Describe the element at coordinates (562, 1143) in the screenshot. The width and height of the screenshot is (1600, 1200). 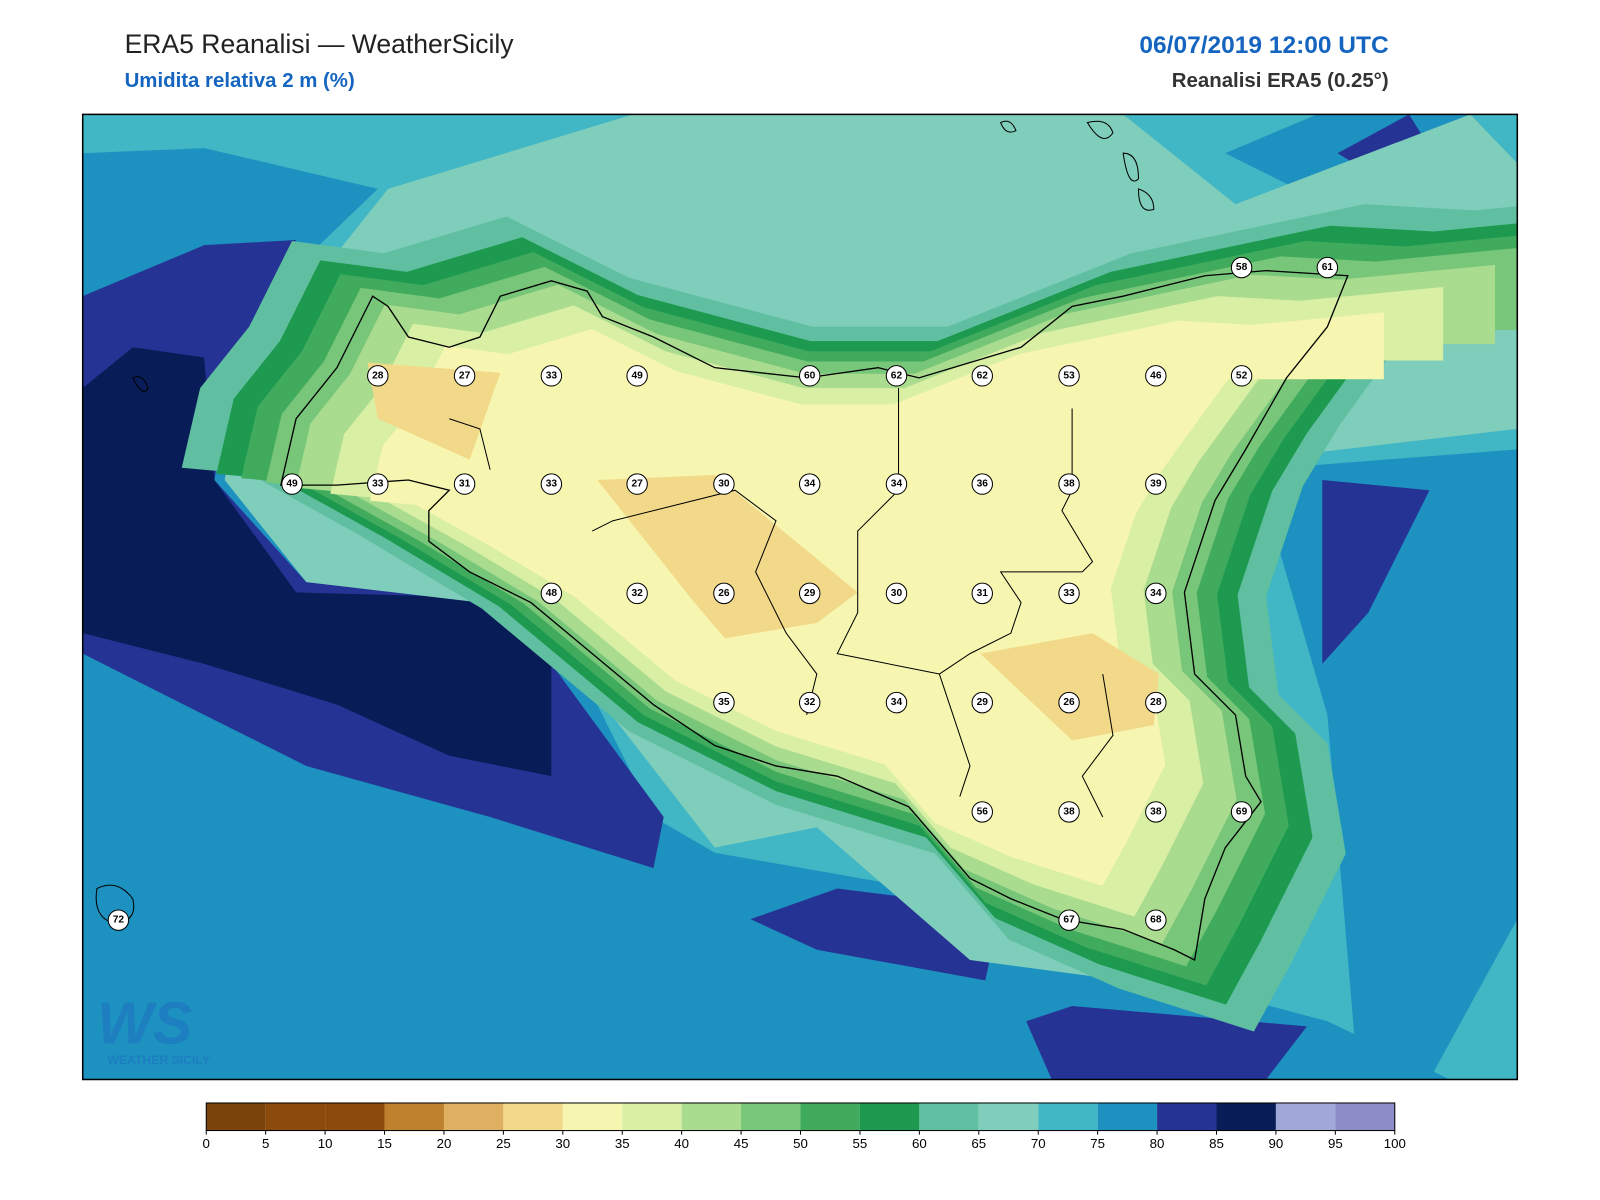
I see `colorbar-tick-label: 30` at that location.